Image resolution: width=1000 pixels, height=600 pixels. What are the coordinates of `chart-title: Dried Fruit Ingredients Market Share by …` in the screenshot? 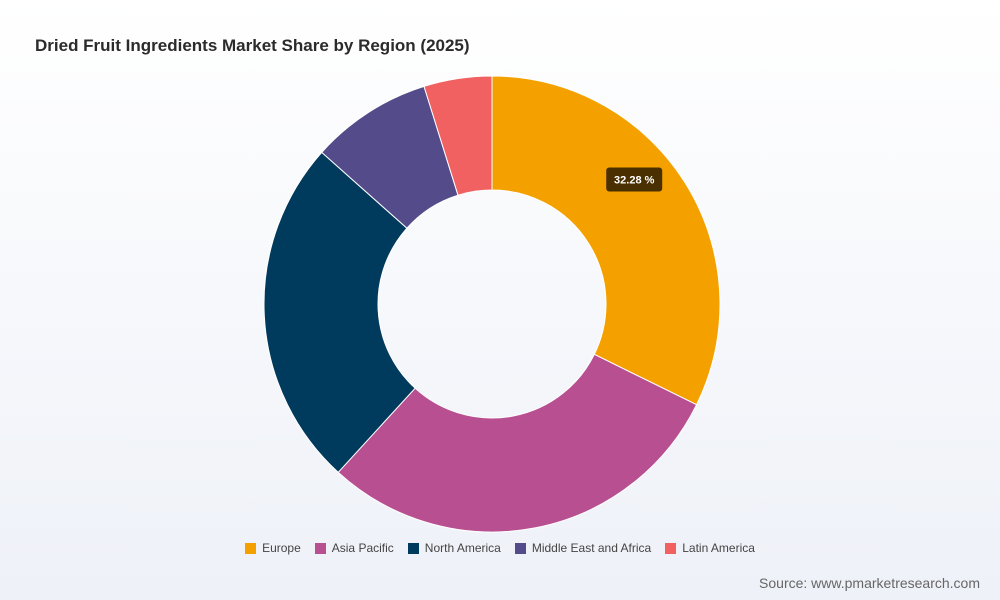 It's located at (252, 45).